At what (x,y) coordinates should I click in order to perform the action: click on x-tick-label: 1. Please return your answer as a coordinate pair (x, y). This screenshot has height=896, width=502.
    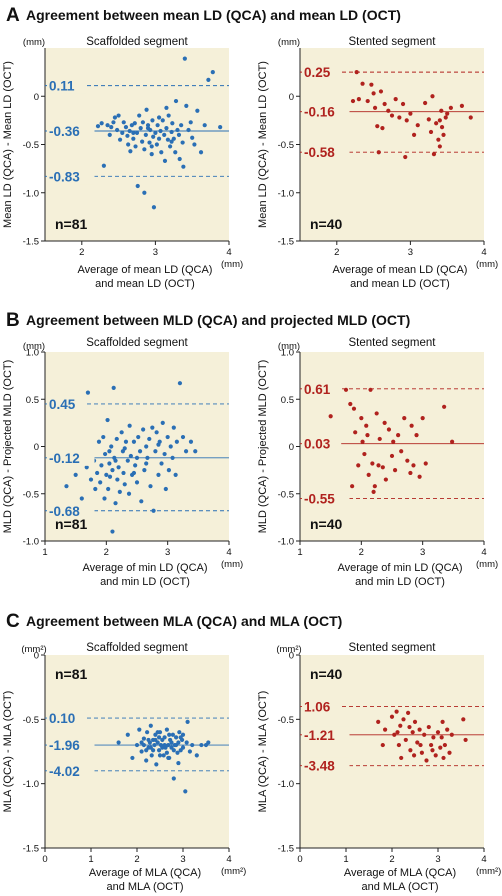
    Looking at the image, I should click on (90, 859).